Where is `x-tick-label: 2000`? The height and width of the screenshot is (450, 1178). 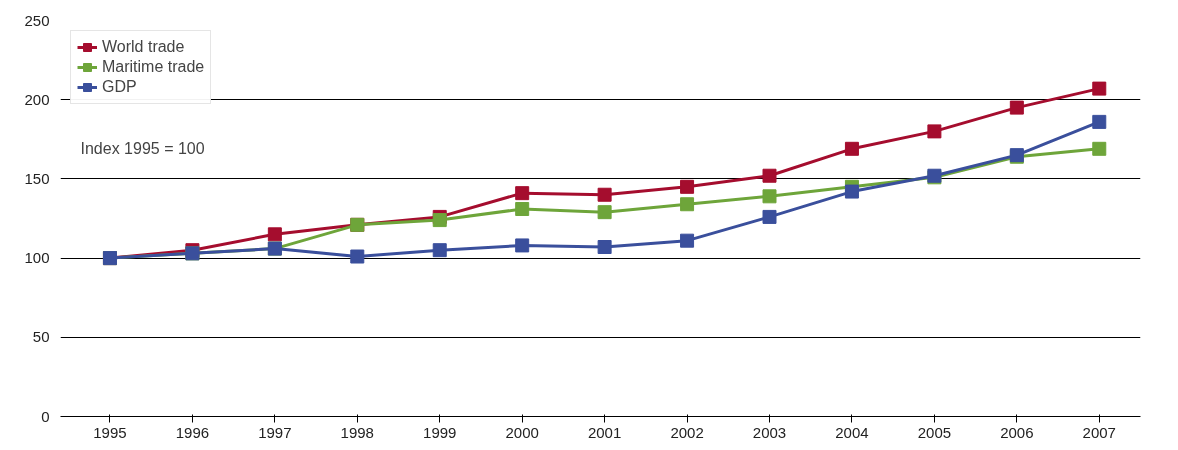 x-tick-label: 2000 is located at coordinates (522, 432).